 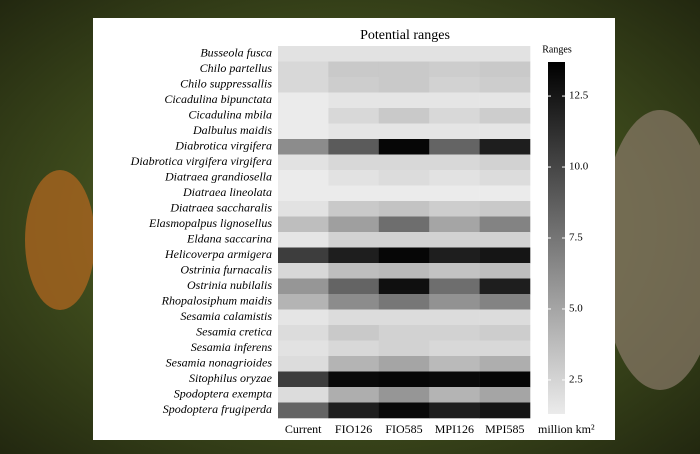 I want to click on row-label: Sitophilus oryzae, so click(x=231, y=378).